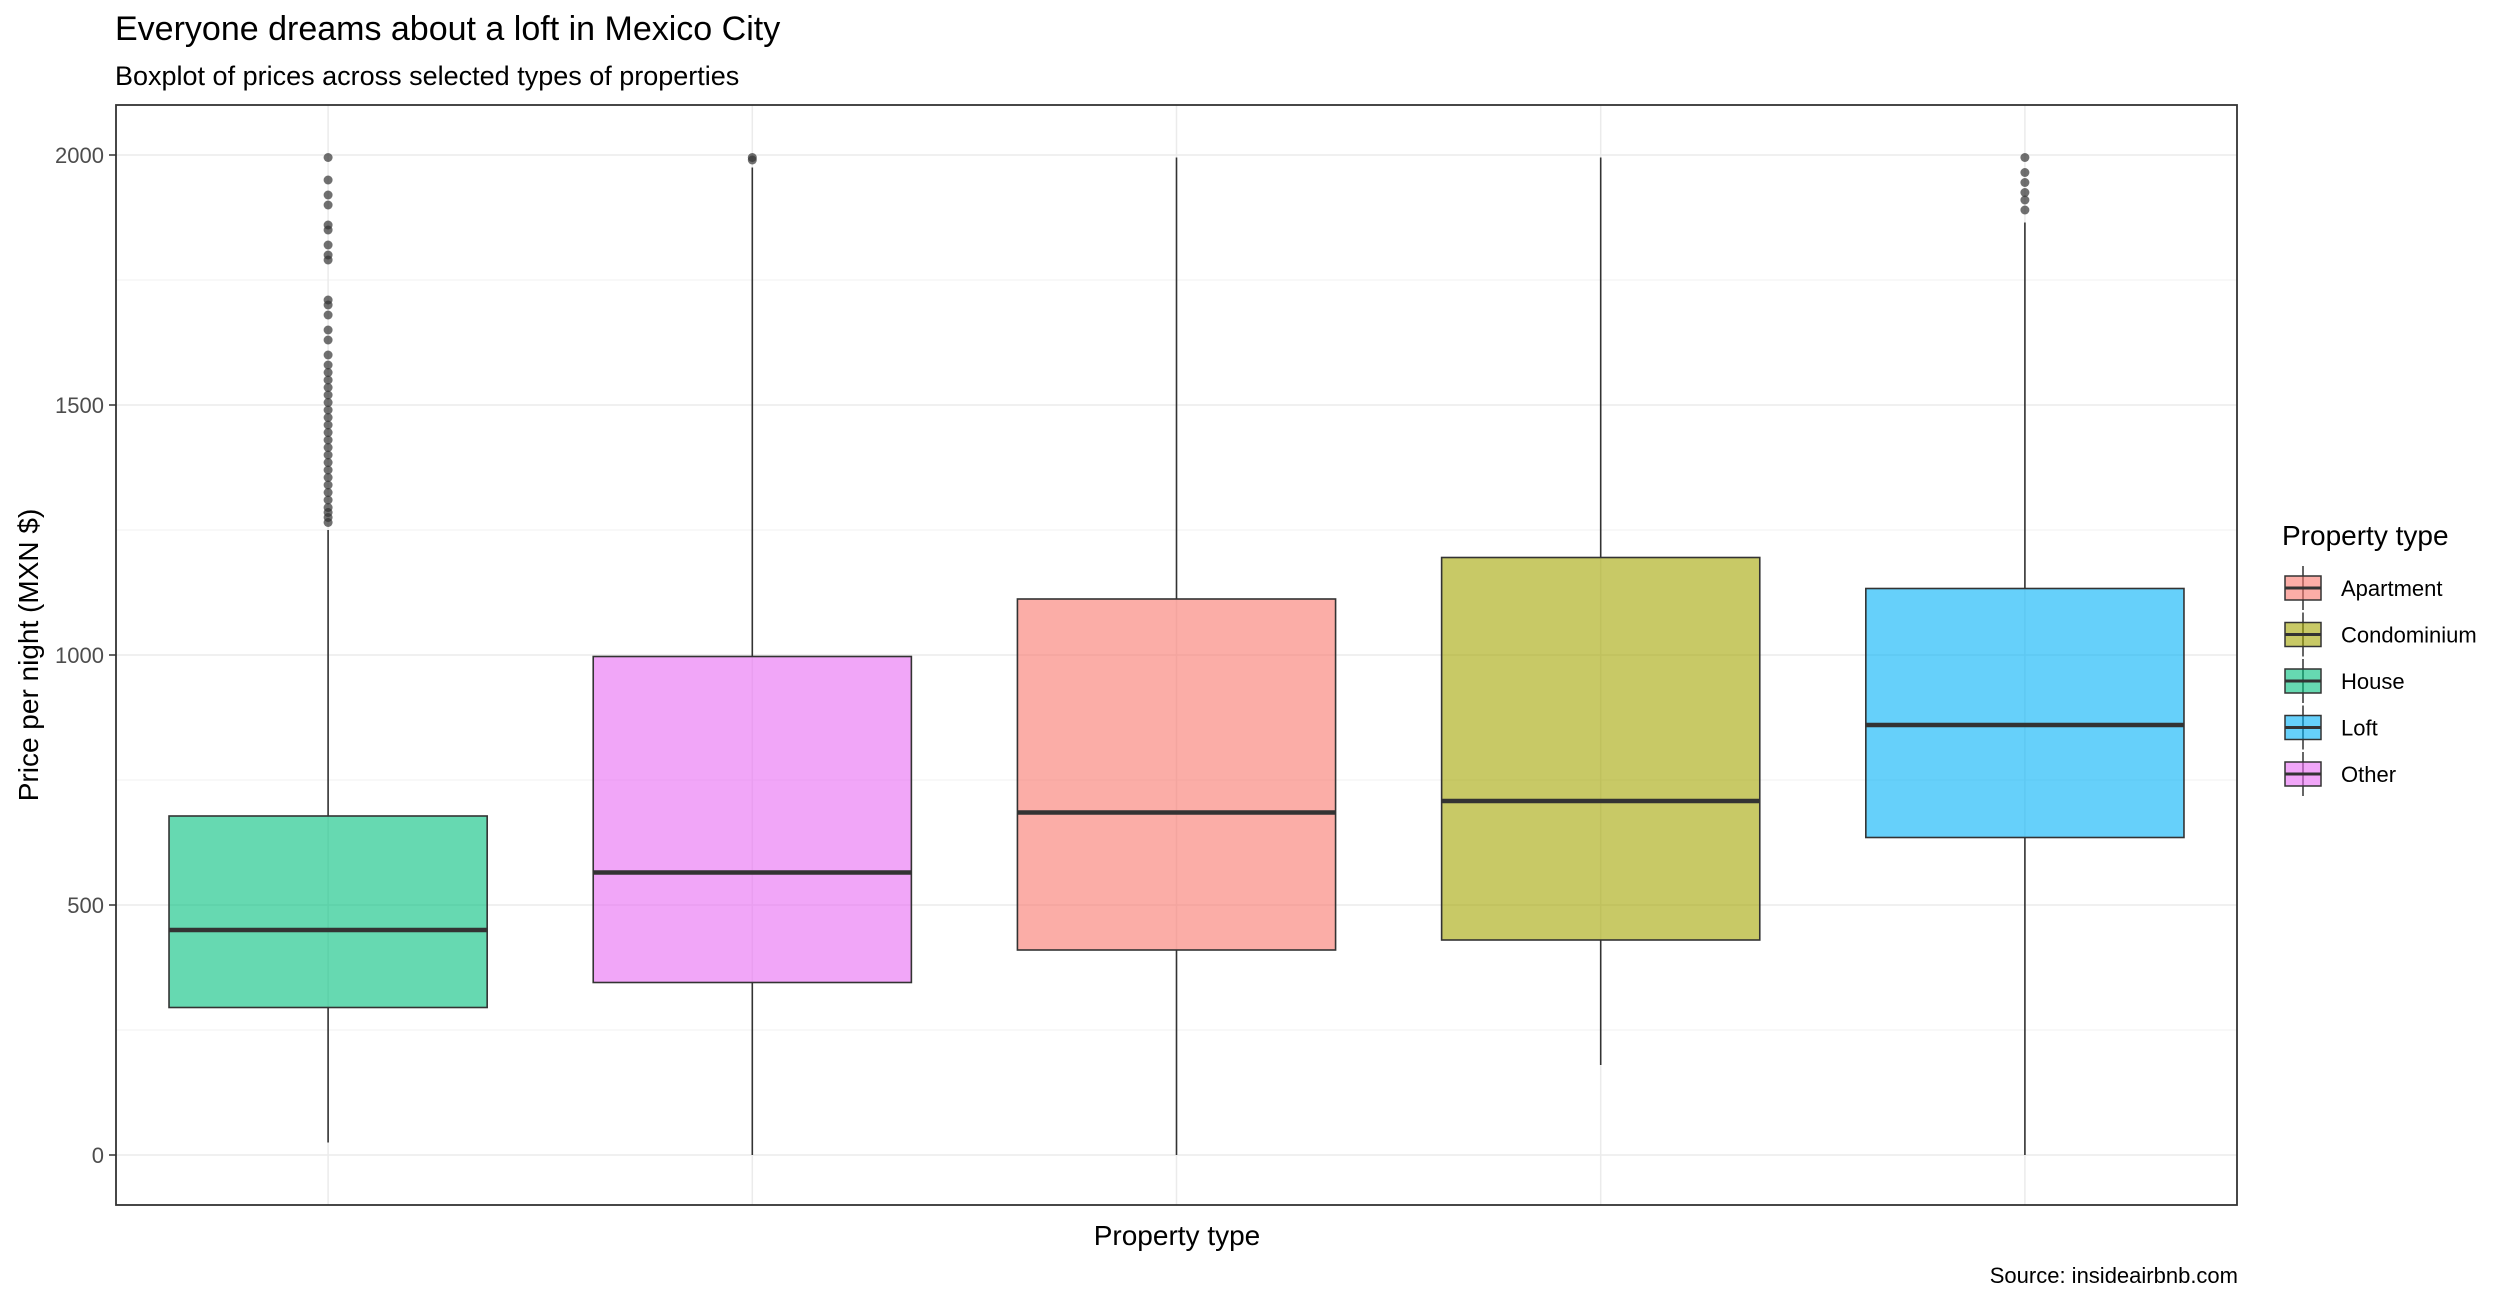 Image resolution: width=2496 pixels, height=1296 pixels. I want to click on y-tick-label: 2000, so click(79, 155).